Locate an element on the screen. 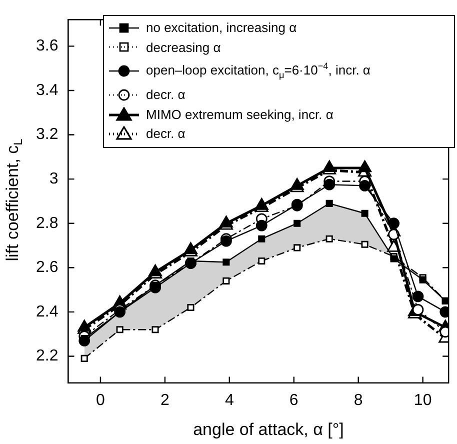 The width and height of the screenshot is (457, 444). y-tick-label: 3.2 is located at coordinates (47, 135).